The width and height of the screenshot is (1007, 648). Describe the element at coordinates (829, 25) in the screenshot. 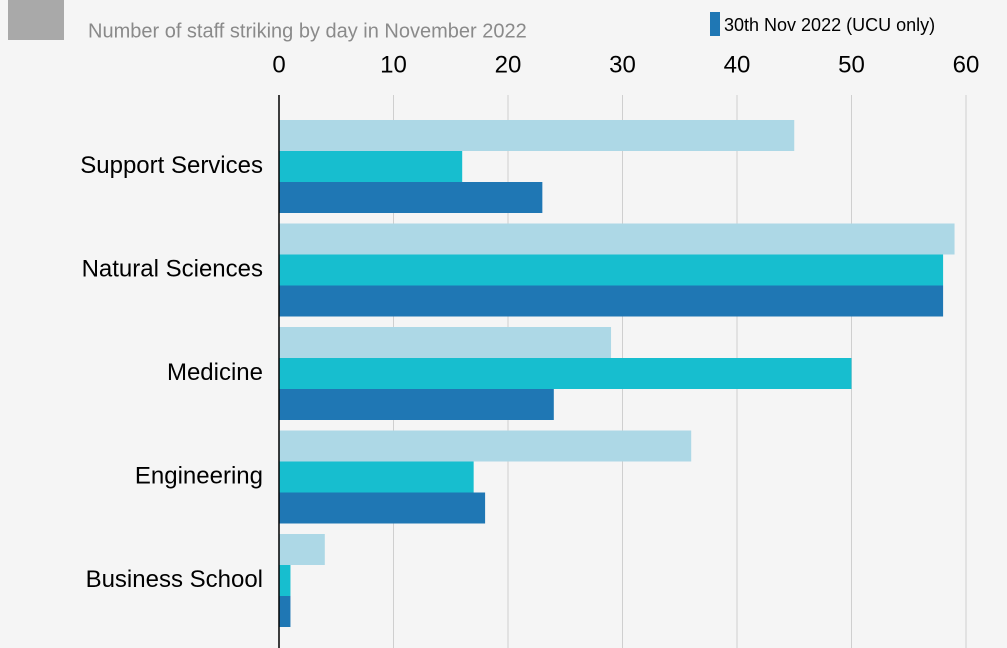

I see `legend-label: 30th Nov 2022 (UCU only)` at that location.